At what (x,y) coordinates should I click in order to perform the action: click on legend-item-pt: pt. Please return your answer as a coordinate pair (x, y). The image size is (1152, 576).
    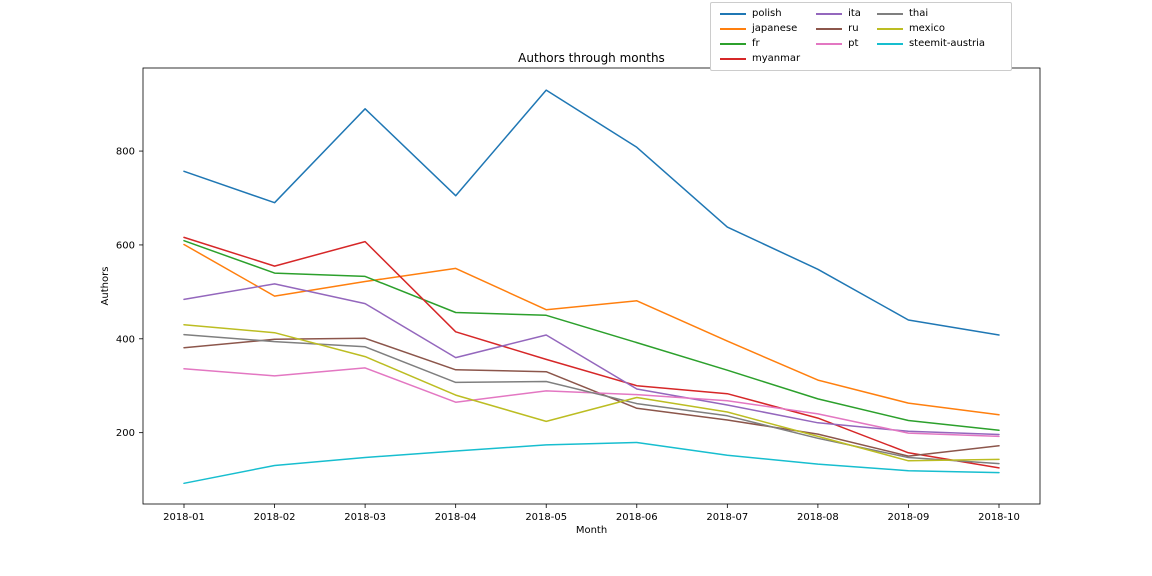
    Looking at the image, I should click on (838, 44).